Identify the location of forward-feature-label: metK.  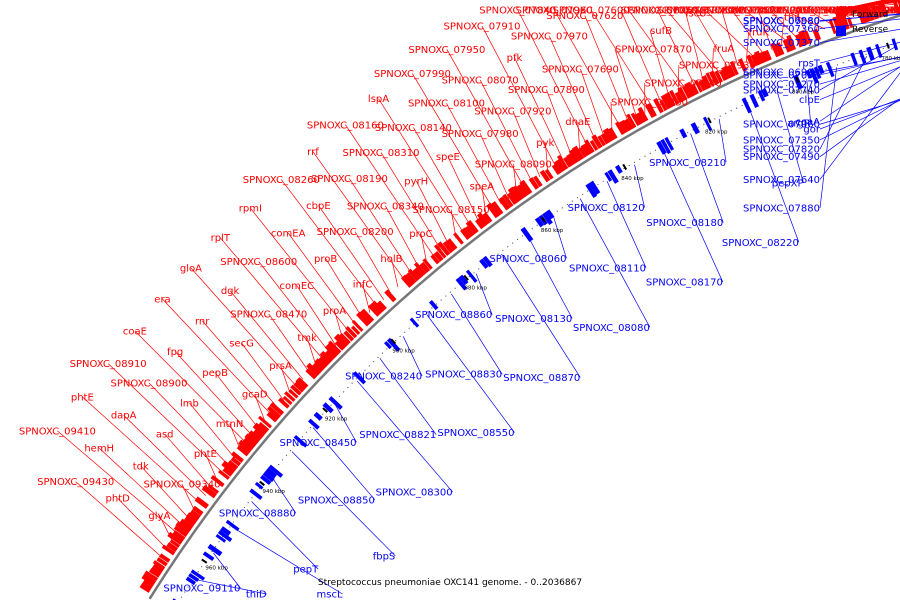
(851, 11).